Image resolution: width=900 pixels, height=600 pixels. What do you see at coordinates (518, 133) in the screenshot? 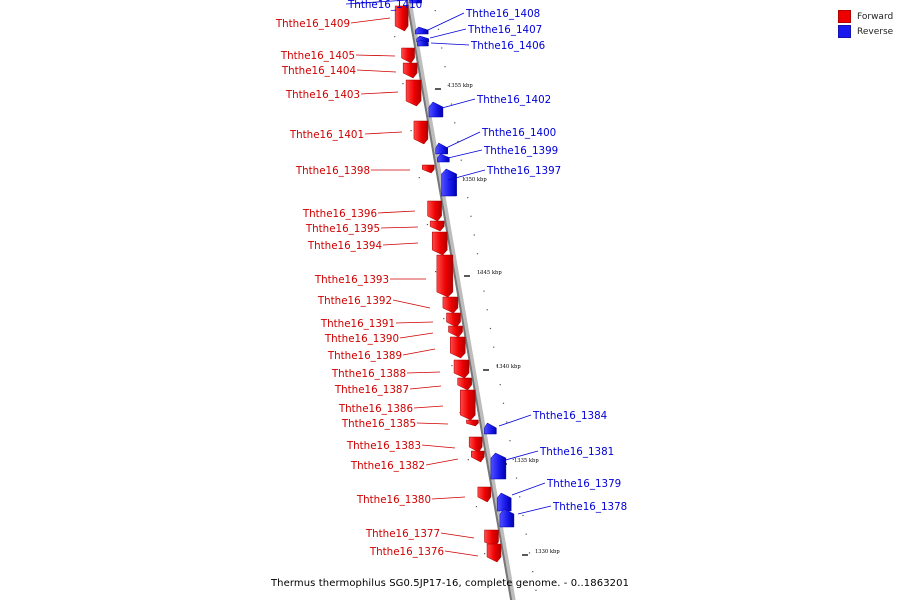
I see `gene-label: Ththe16_1400` at bounding box center [518, 133].